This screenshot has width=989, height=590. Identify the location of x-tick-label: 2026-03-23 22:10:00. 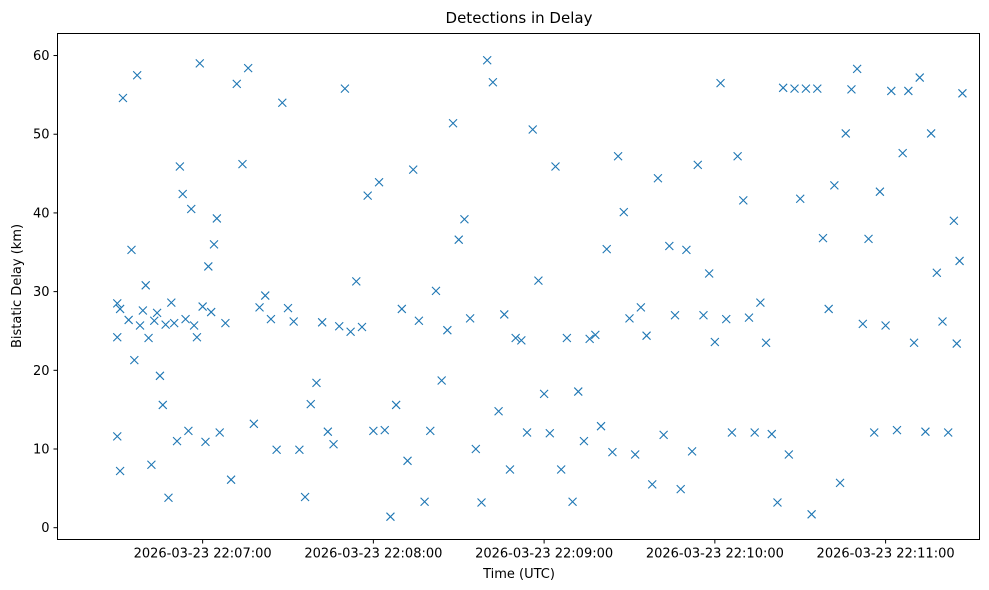
(715, 554).